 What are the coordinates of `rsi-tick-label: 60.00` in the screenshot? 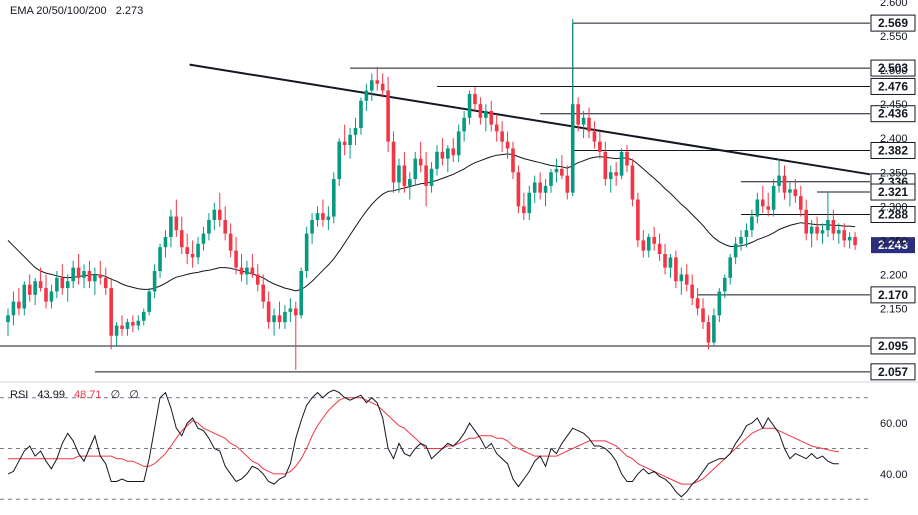 It's located at (894, 424).